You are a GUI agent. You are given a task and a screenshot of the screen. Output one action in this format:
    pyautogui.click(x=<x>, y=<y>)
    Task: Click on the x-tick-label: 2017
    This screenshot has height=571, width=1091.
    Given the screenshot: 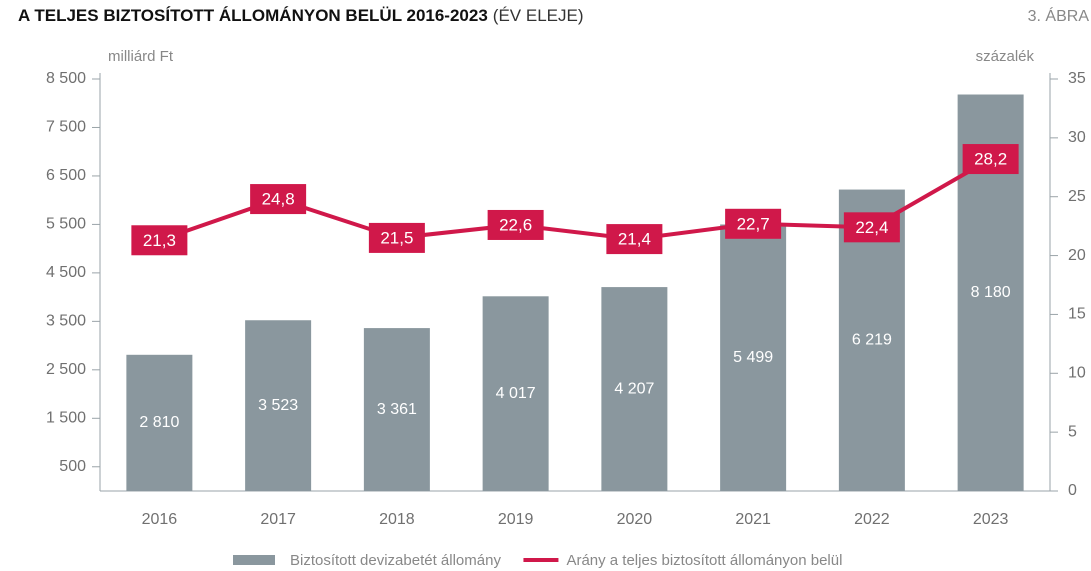 What is the action you would take?
    pyautogui.click(x=278, y=519)
    